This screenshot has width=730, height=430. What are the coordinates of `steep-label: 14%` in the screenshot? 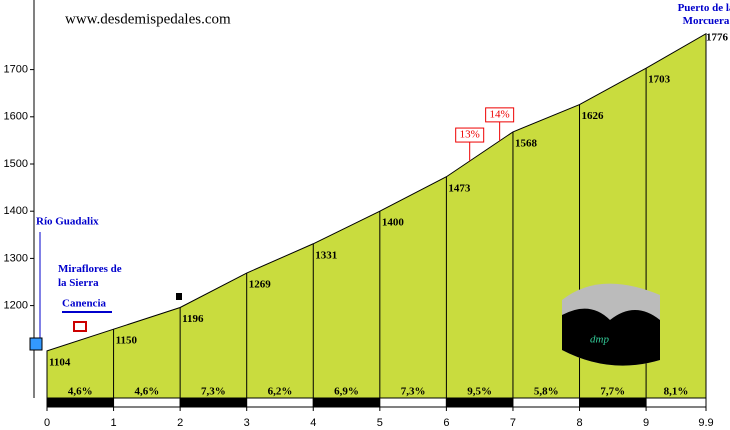 It's located at (500, 114).